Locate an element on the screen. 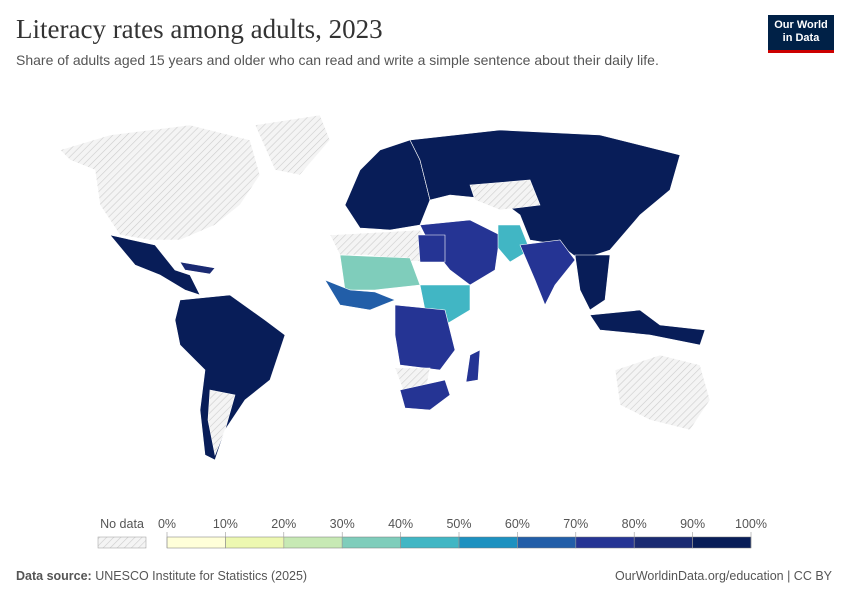 This screenshot has width=850, height=600. logo-line: in Data is located at coordinates (801, 38).